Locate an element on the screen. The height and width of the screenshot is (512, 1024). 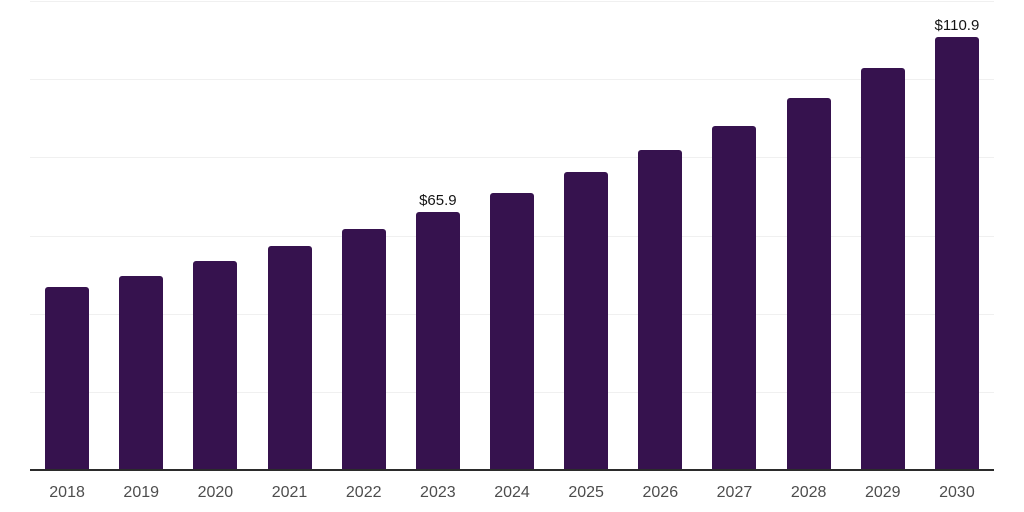
bar-2020 is located at coordinates (215, 365).